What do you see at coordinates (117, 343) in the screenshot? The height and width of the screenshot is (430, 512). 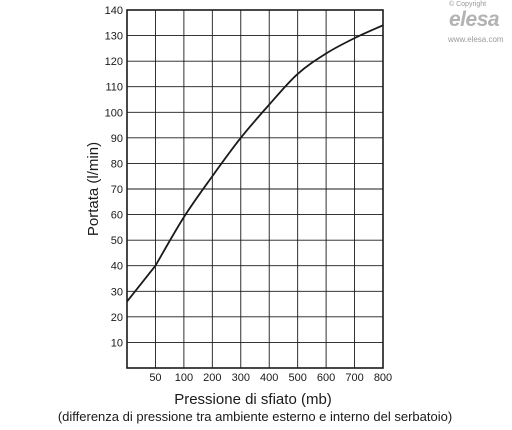 I see `y-tick-label: 10` at bounding box center [117, 343].